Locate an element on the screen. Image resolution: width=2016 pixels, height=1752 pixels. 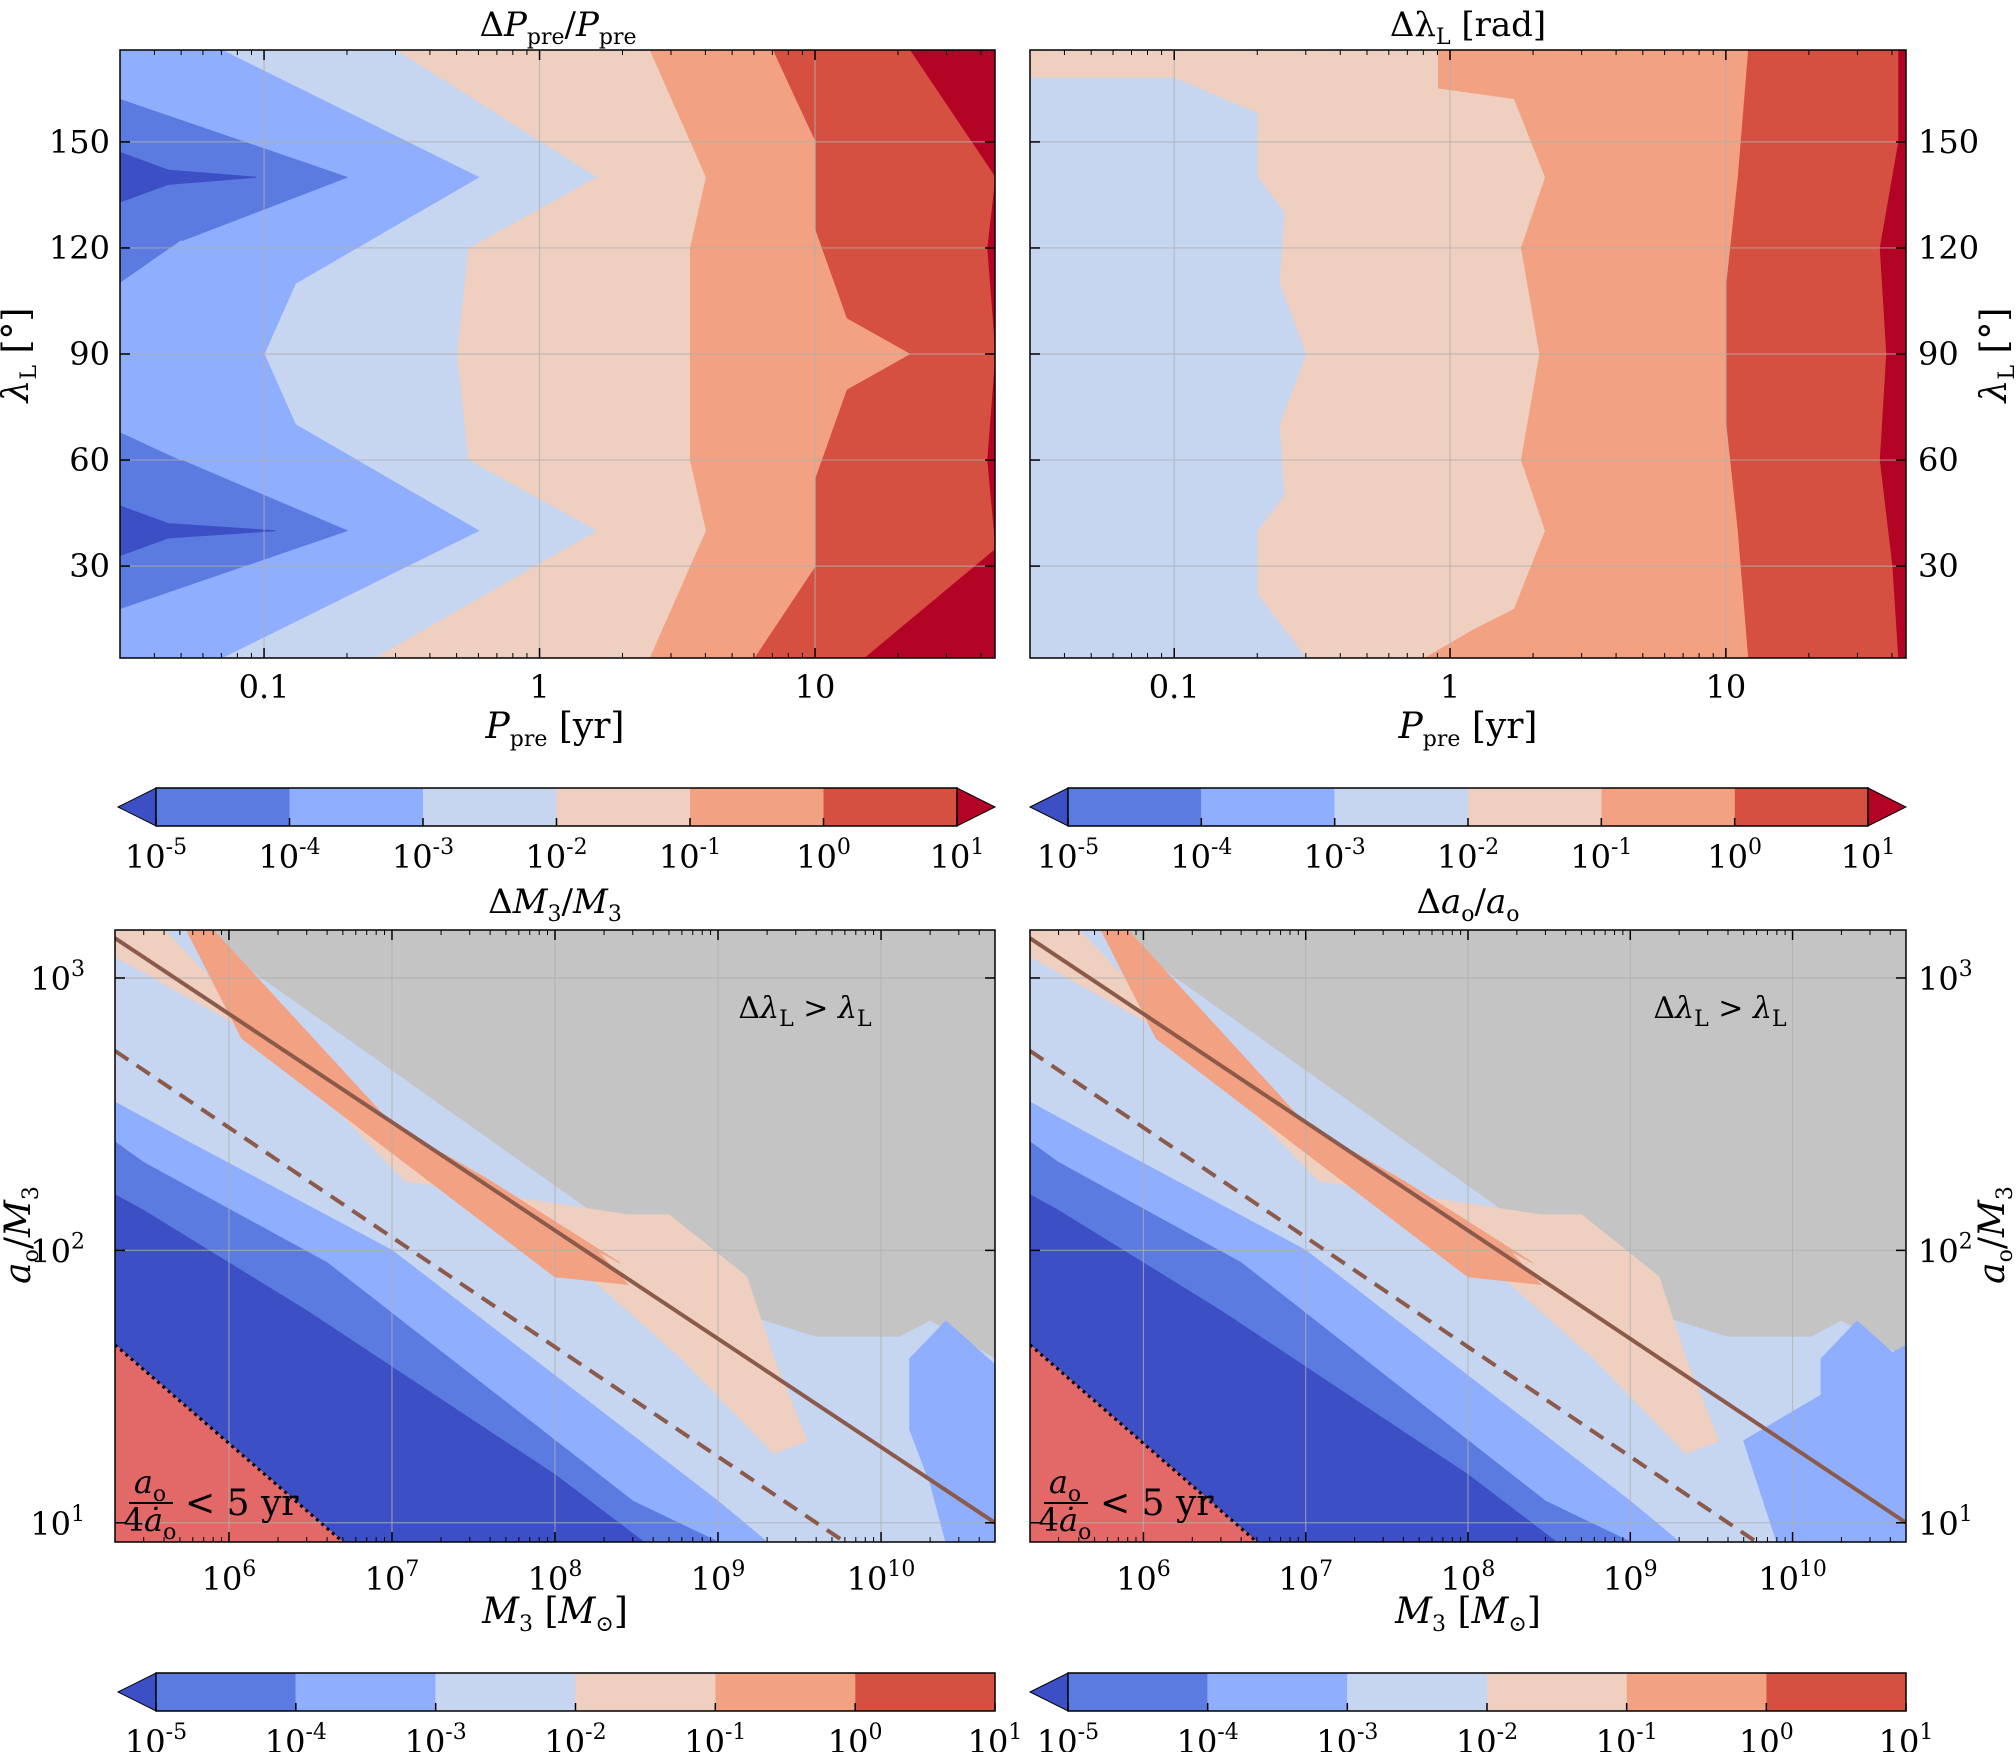
text-part: > is located at coordinates (816, 1008).